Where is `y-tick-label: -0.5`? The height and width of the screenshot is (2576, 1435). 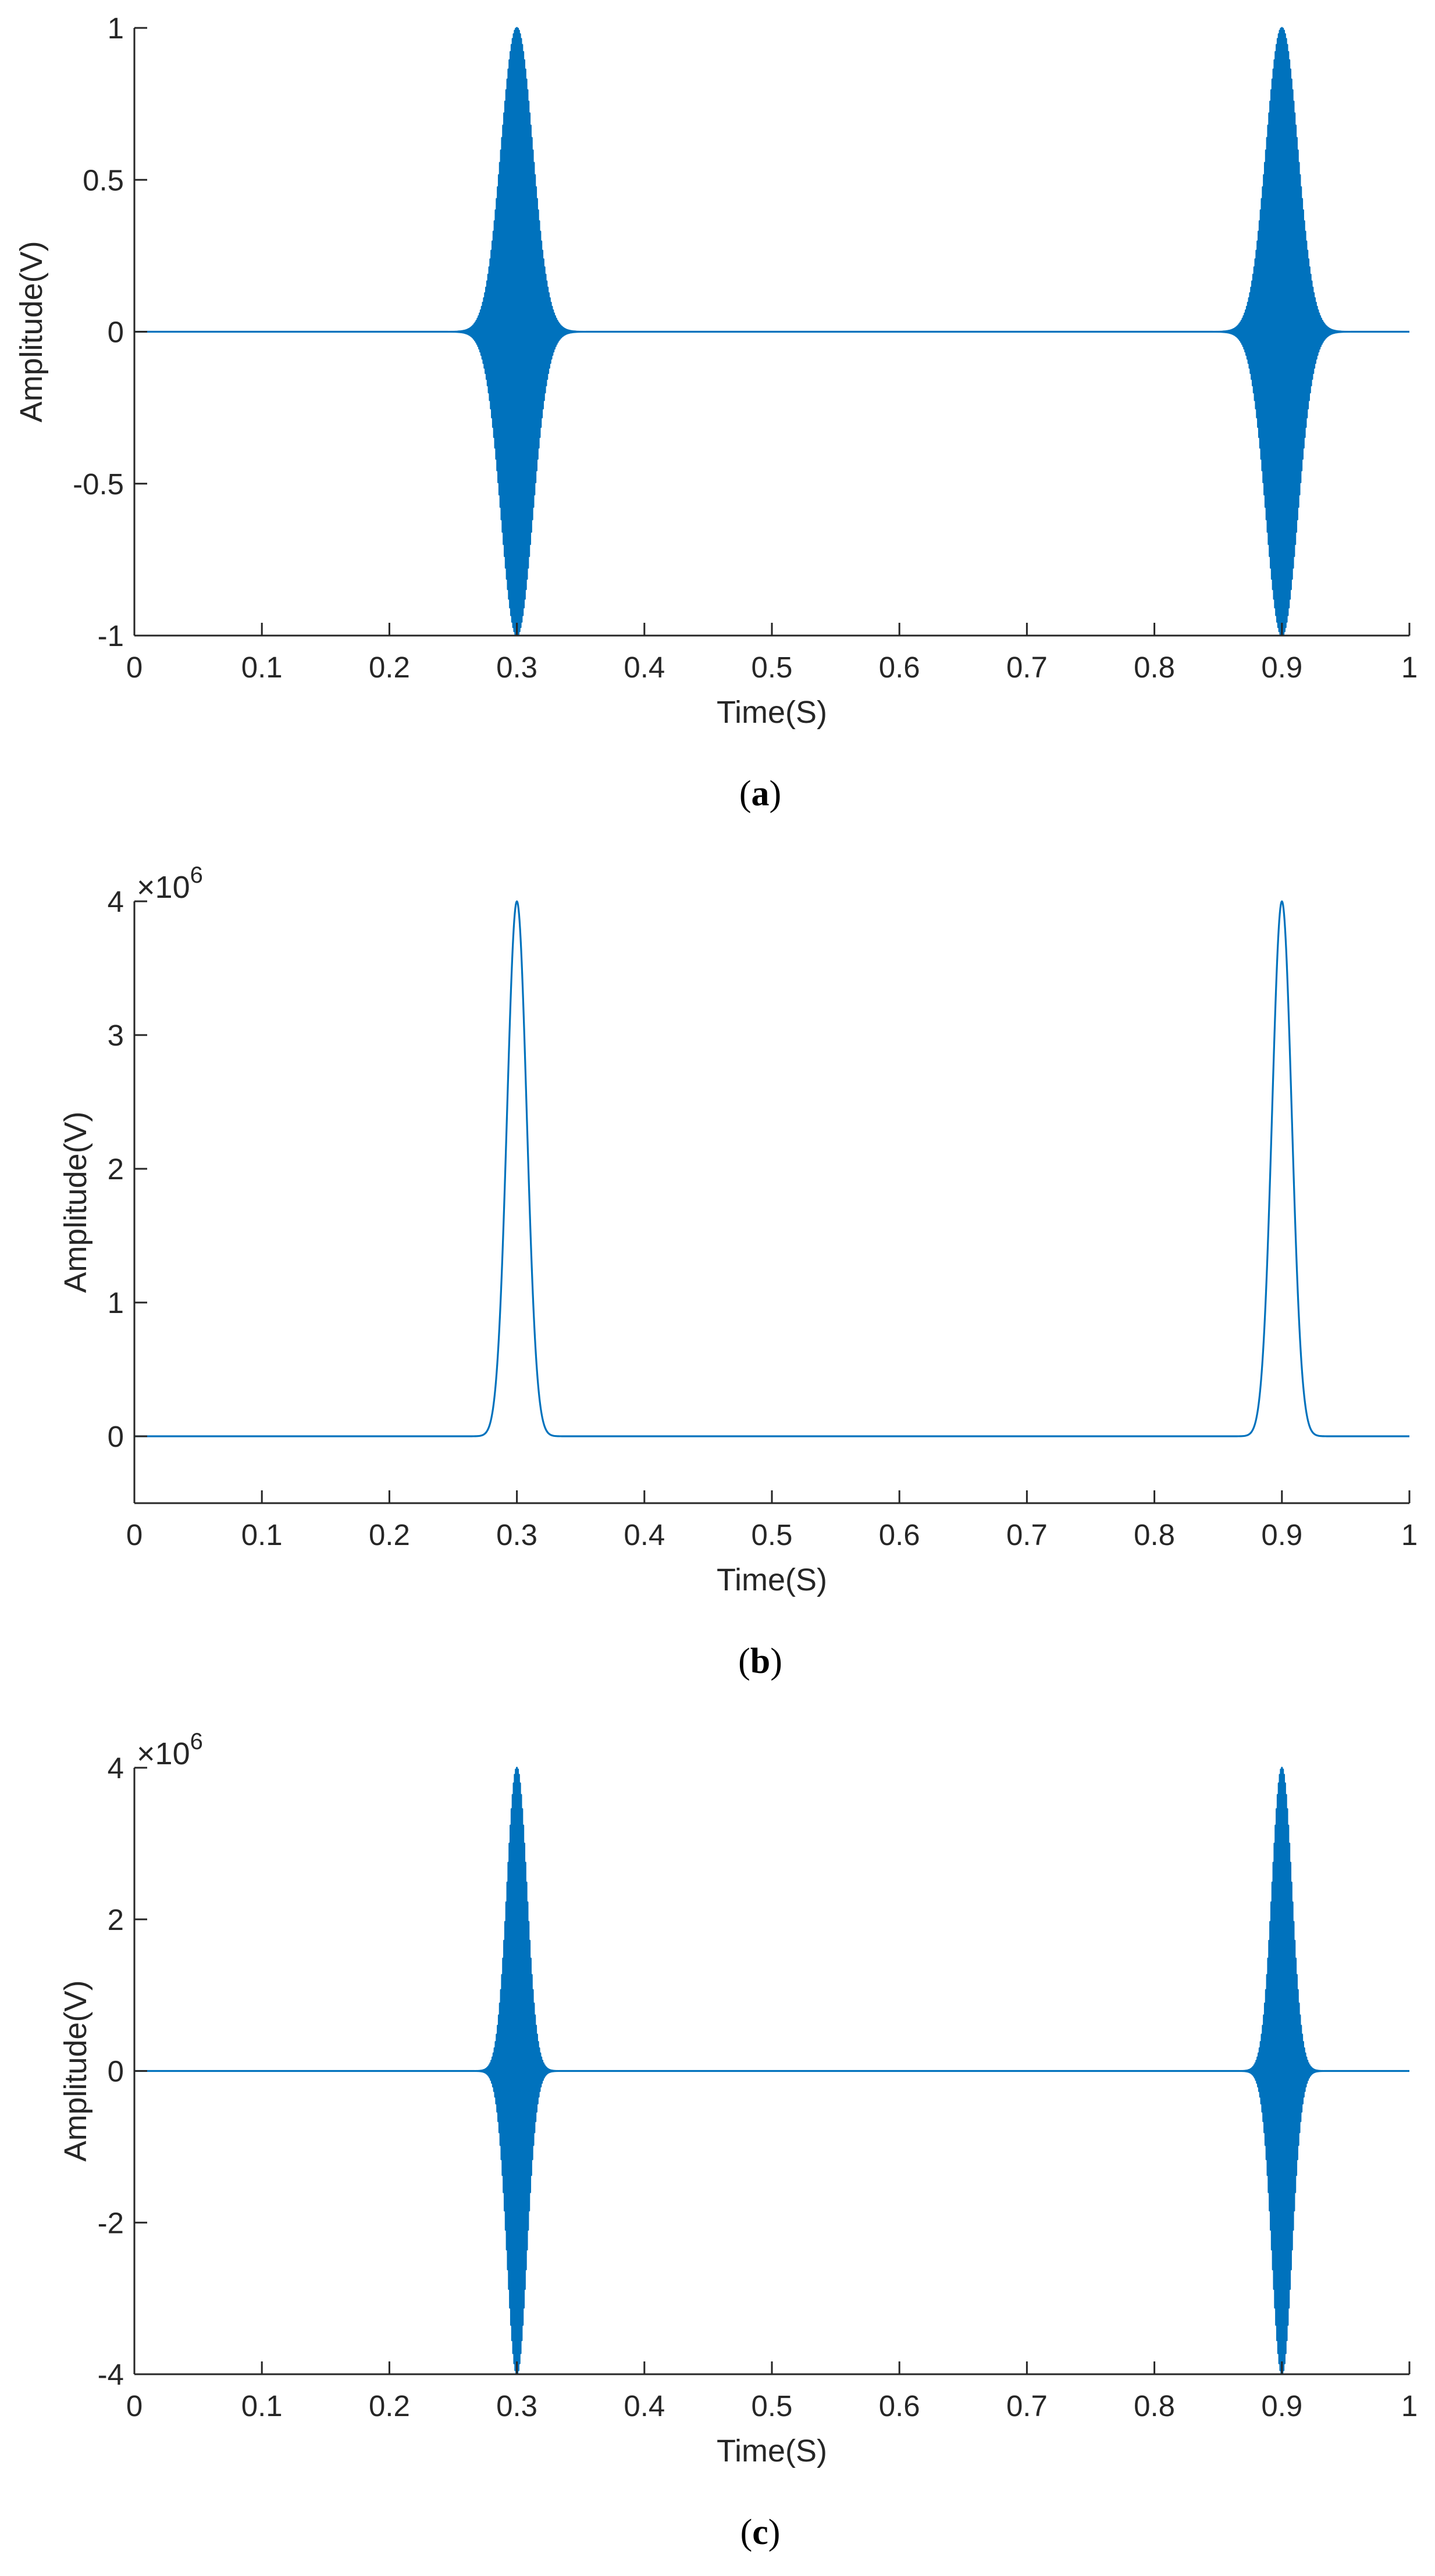
y-tick-label: -0.5 is located at coordinates (98, 485).